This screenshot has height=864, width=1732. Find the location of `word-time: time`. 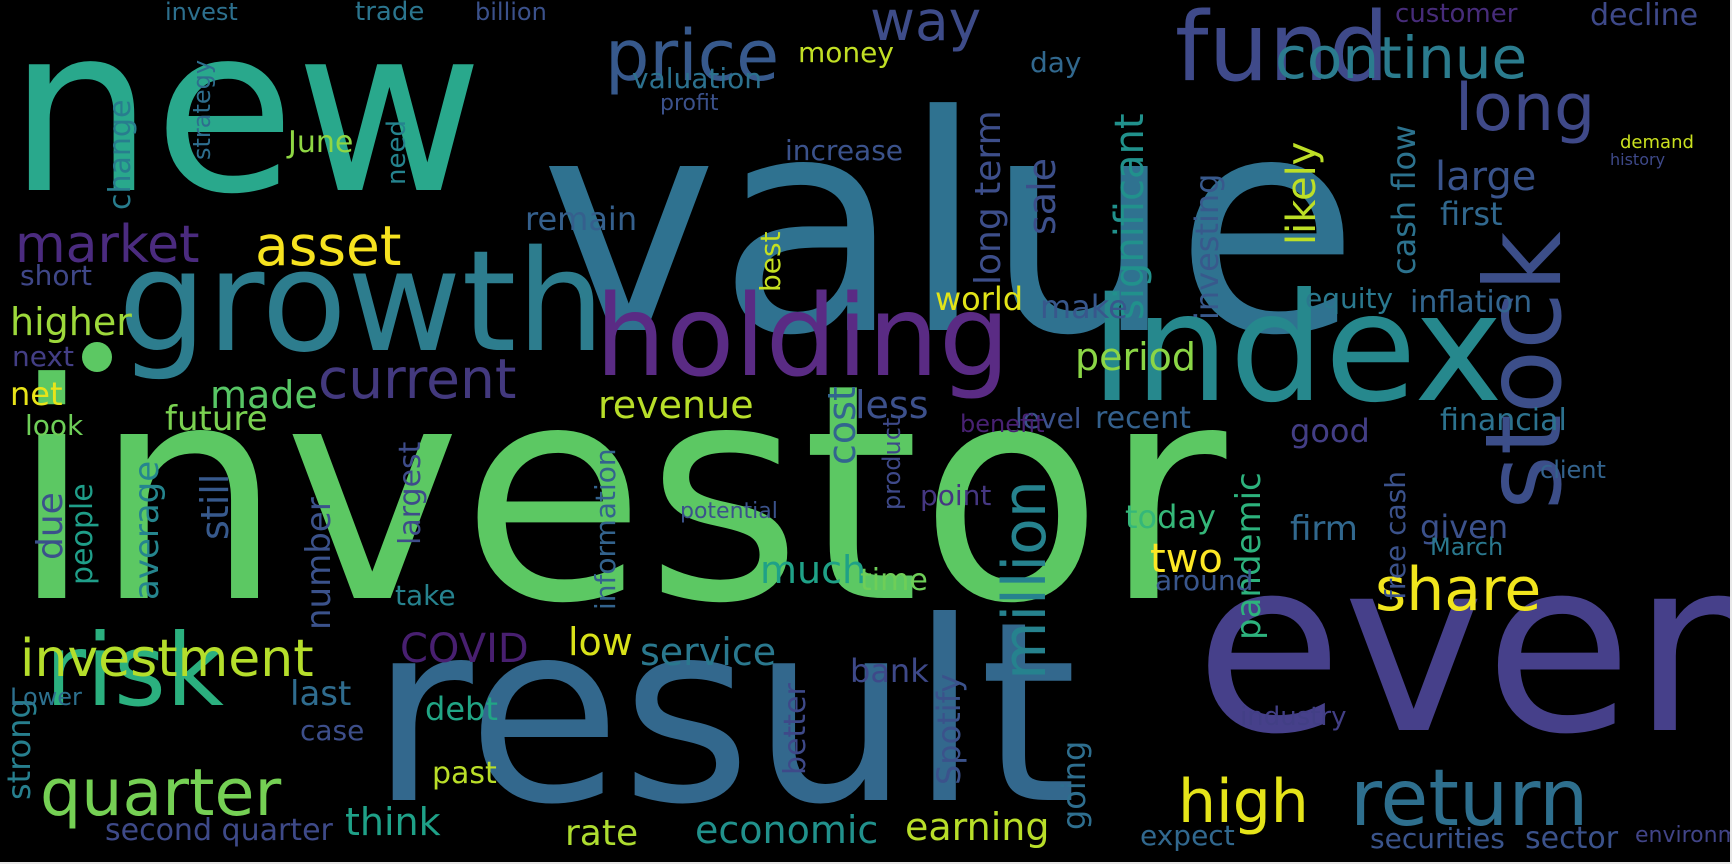

word-time: time is located at coordinates (894, 580).